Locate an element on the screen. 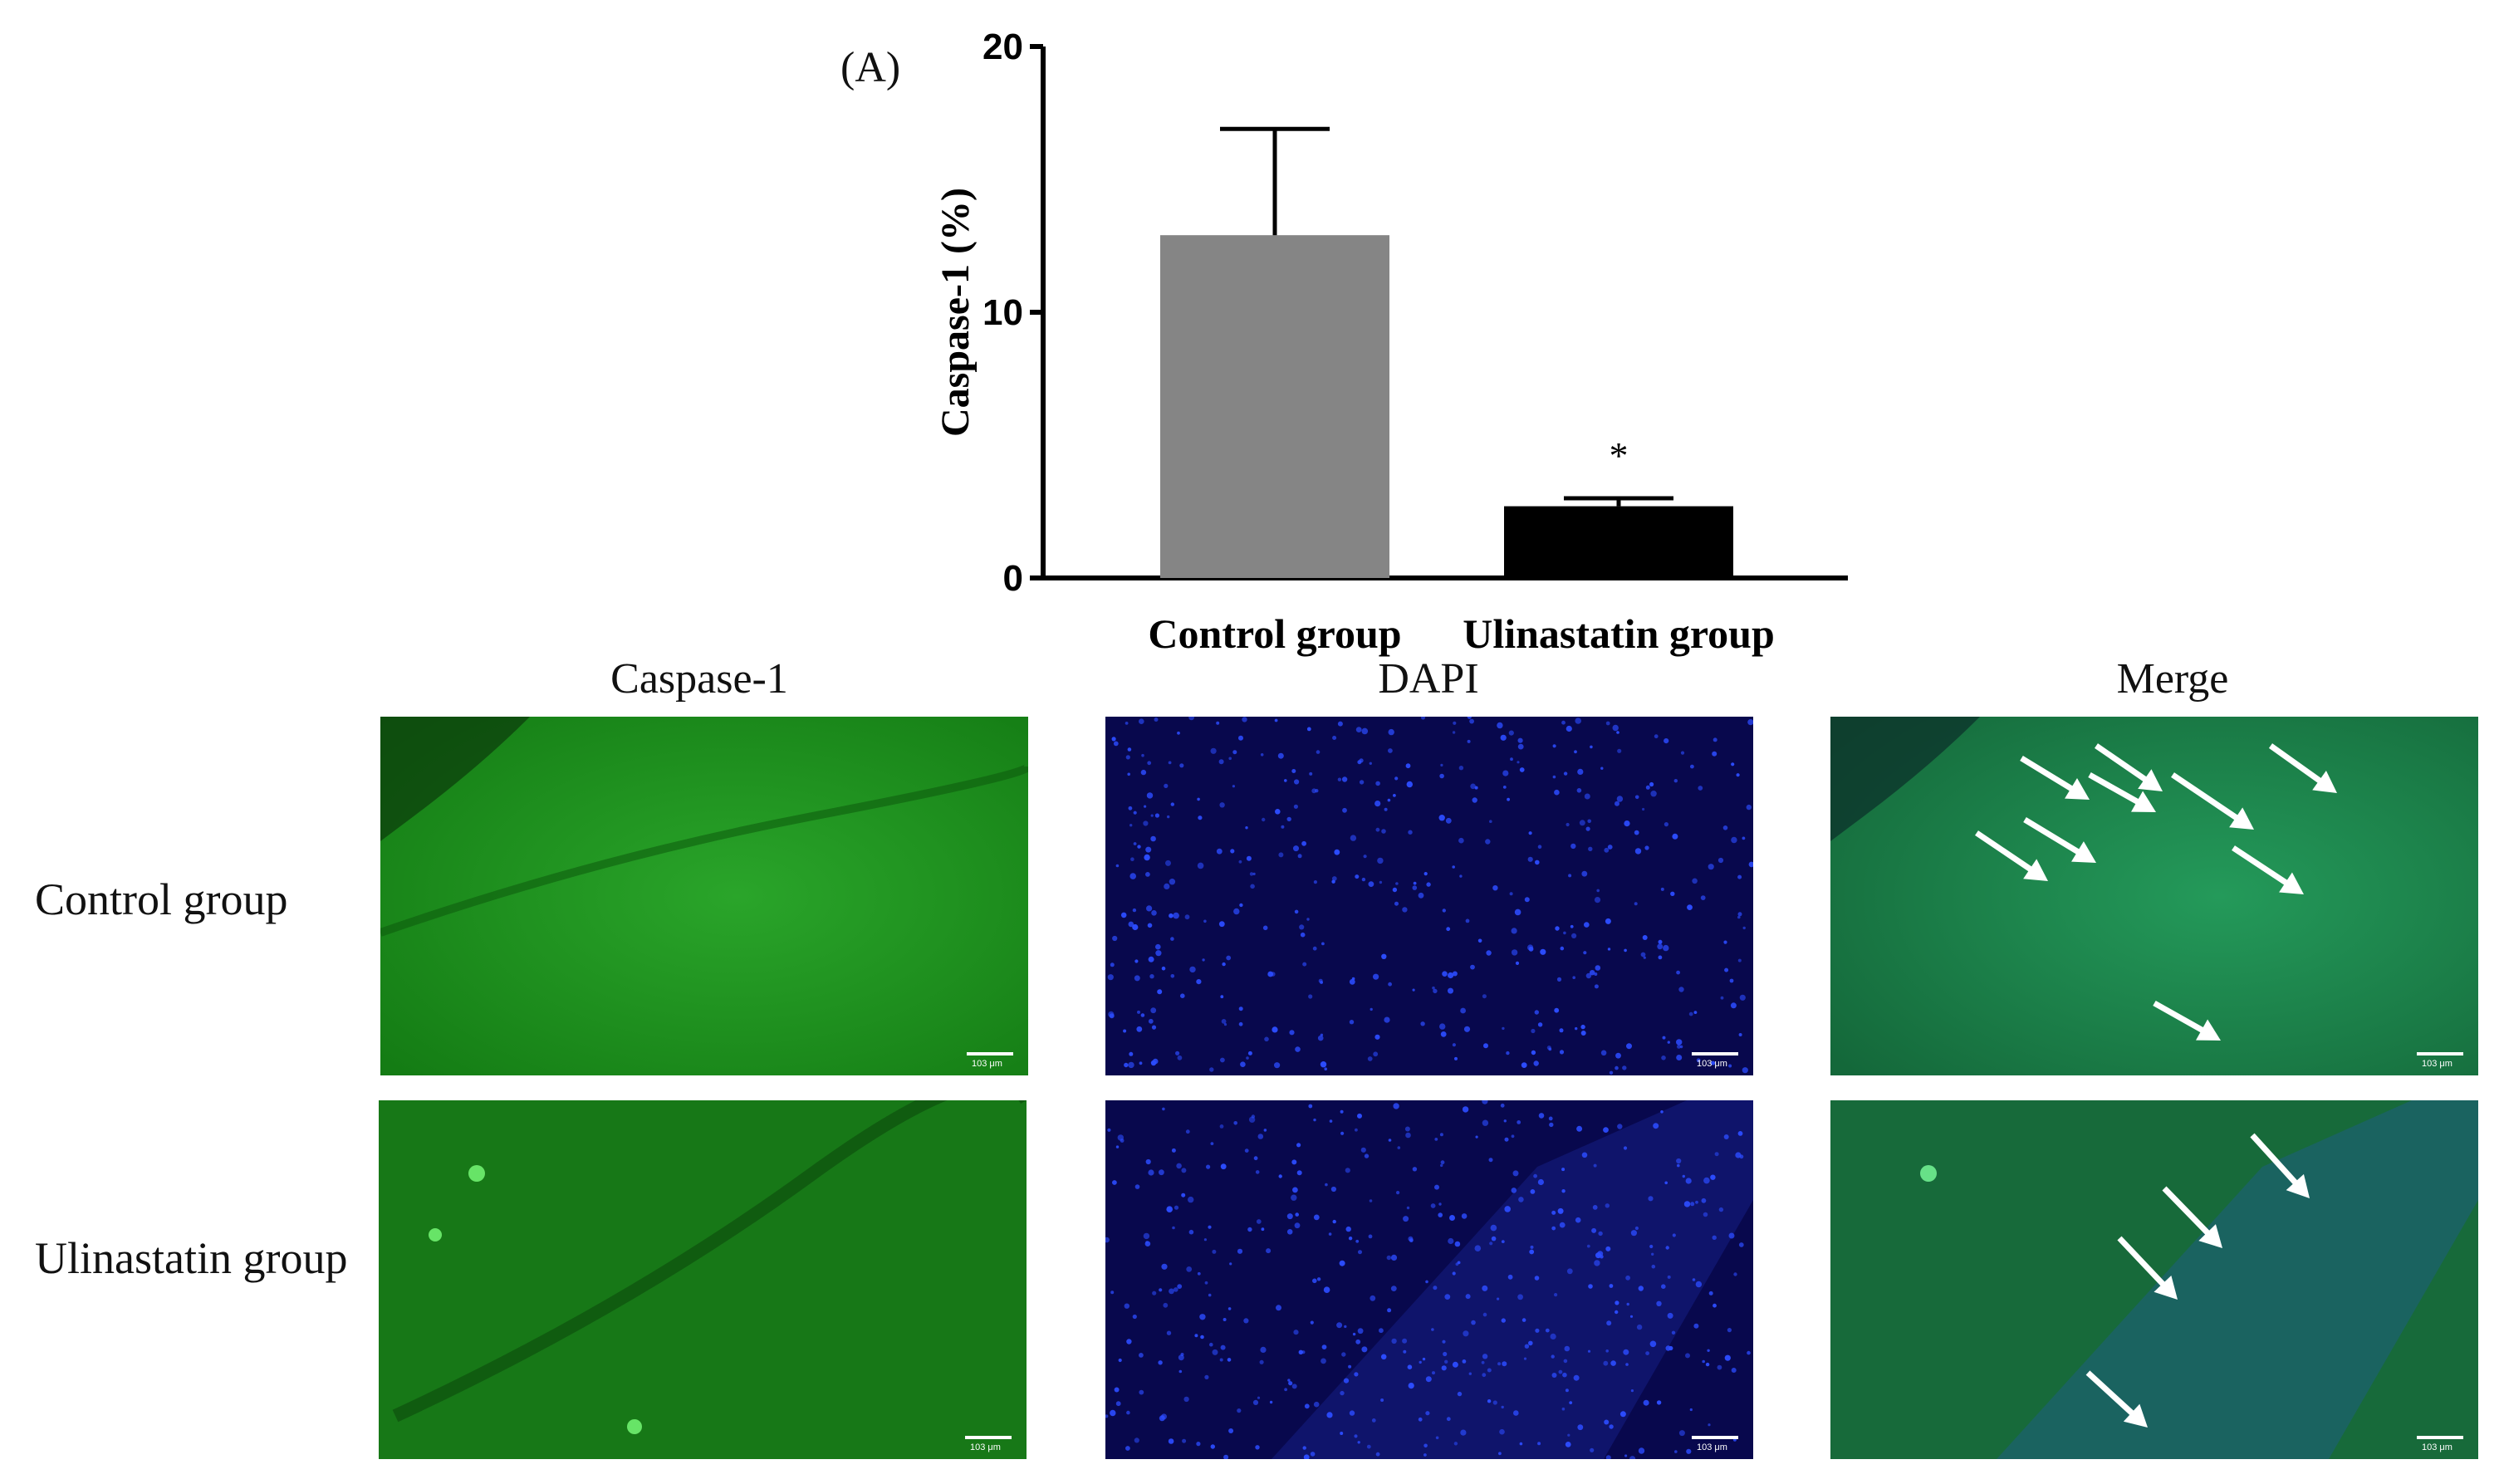  significance-marker: * is located at coordinates (1619, 455).